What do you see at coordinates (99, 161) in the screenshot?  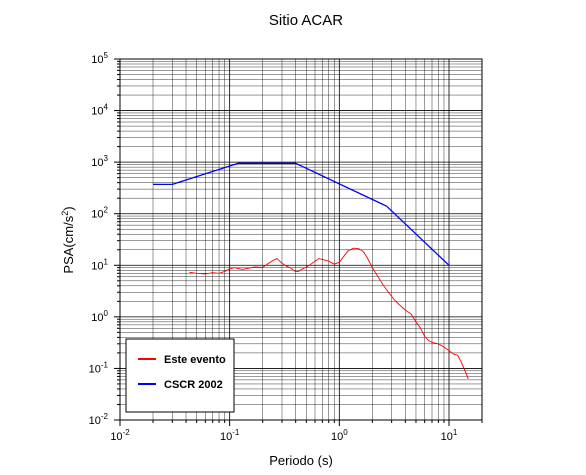 I see `y-tick-label: 10³` at bounding box center [99, 161].